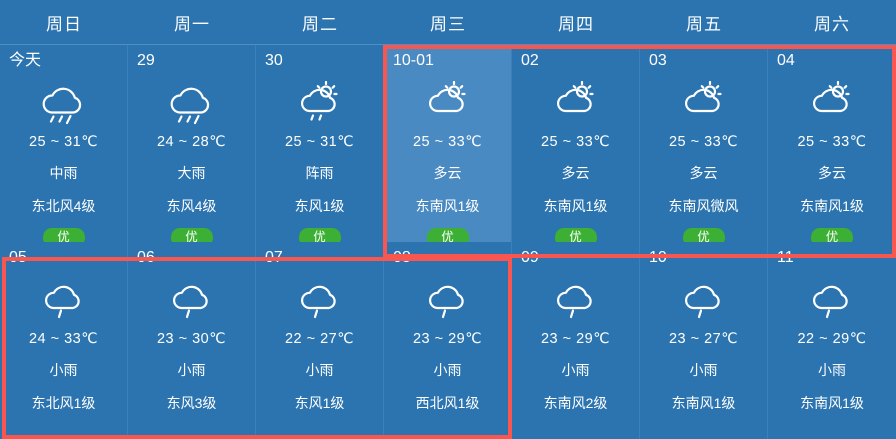  I want to click on wind-info: 东南风微风, so click(703, 206).